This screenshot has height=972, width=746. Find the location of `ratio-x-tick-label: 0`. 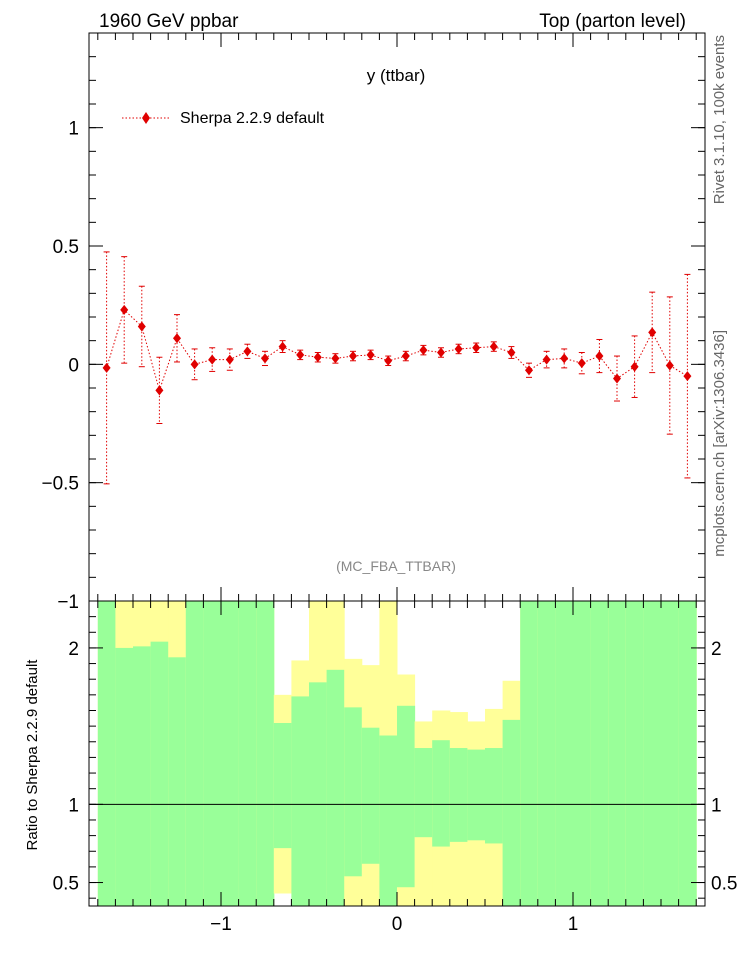

ratio-x-tick-label: 0 is located at coordinates (397, 924).